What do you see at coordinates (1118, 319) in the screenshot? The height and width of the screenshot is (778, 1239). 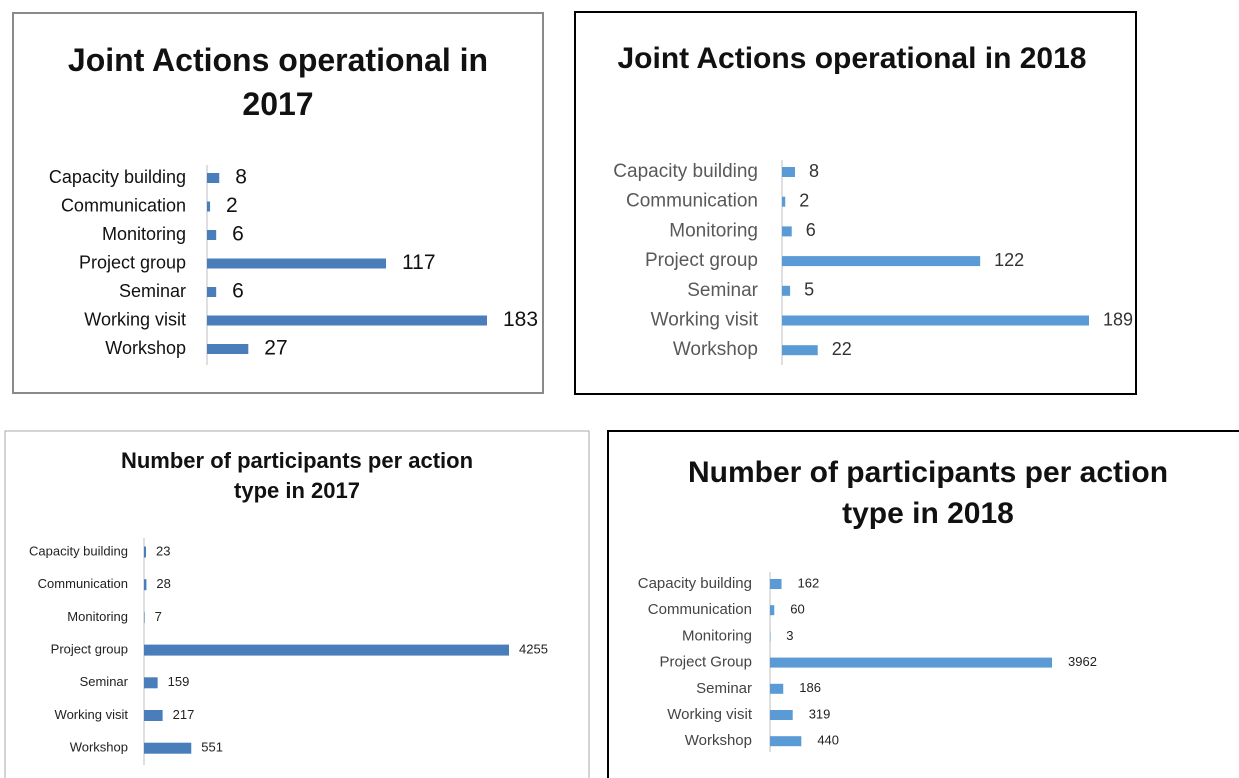 I see `value-label: 189` at bounding box center [1118, 319].